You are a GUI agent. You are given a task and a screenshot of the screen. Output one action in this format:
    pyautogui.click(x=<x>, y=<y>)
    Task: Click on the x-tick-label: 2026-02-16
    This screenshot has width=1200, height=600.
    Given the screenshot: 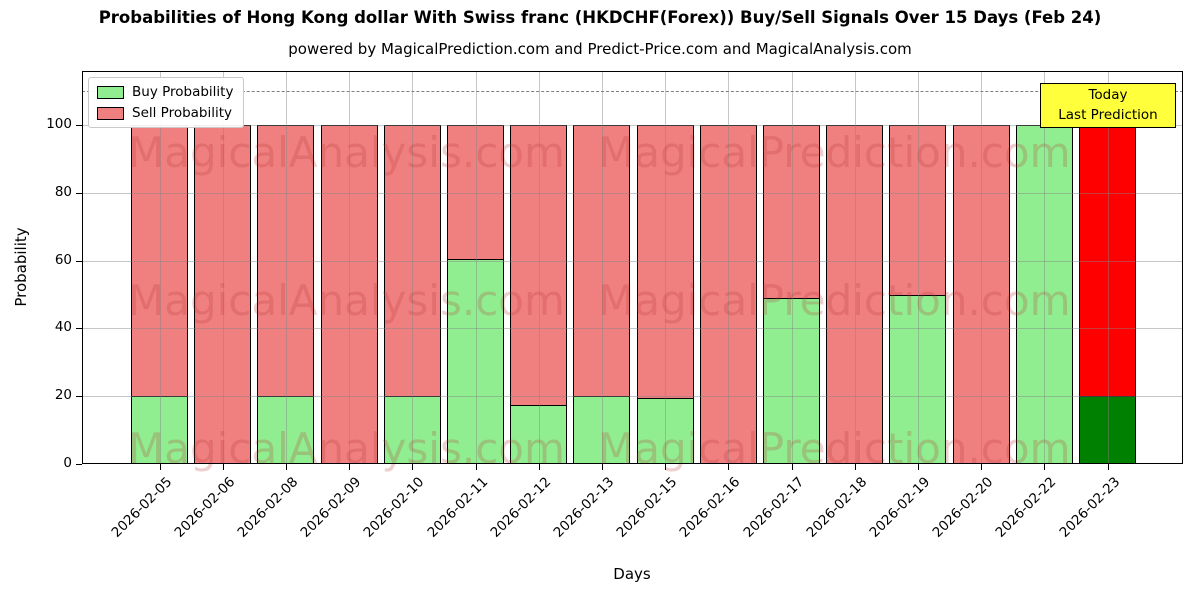 What is the action you would take?
    pyautogui.click(x=710, y=507)
    